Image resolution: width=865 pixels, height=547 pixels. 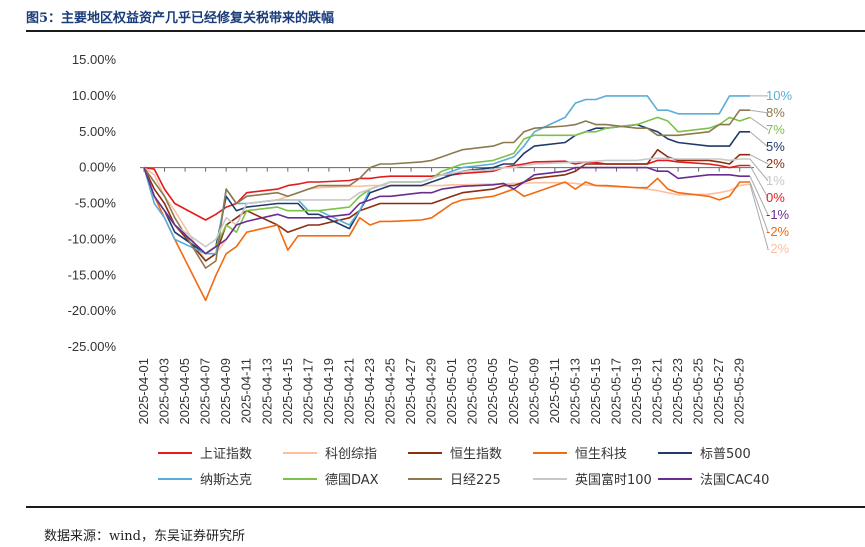 I want to click on x-tick-label: 2025-05-23, so click(x=677, y=391).